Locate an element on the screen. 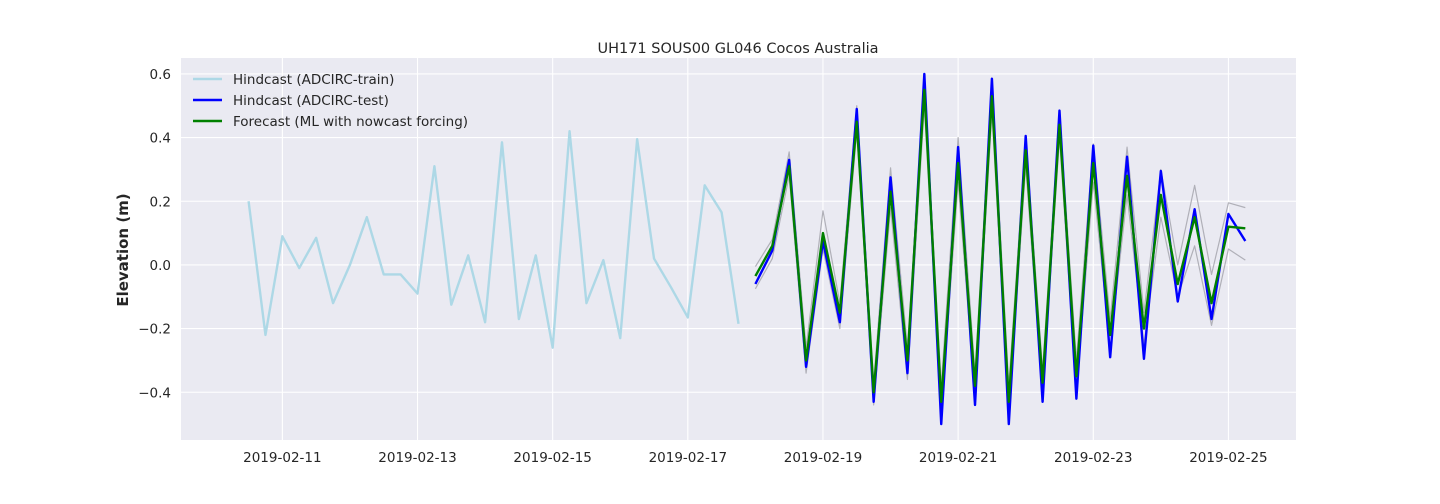 This screenshot has height=504, width=1440. x-tick-label: 2019-02-21 is located at coordinates (958, 458).